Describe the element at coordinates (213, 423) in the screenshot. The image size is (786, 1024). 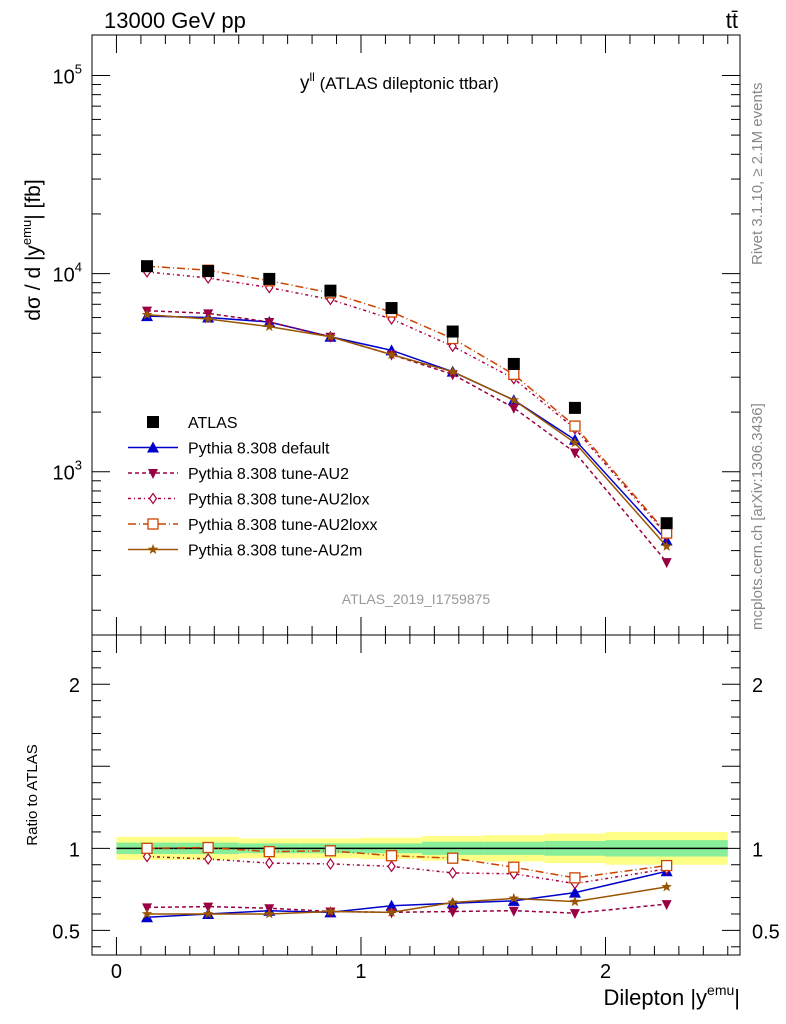
I see `legend-label-atlas: ATLAS` at that location.